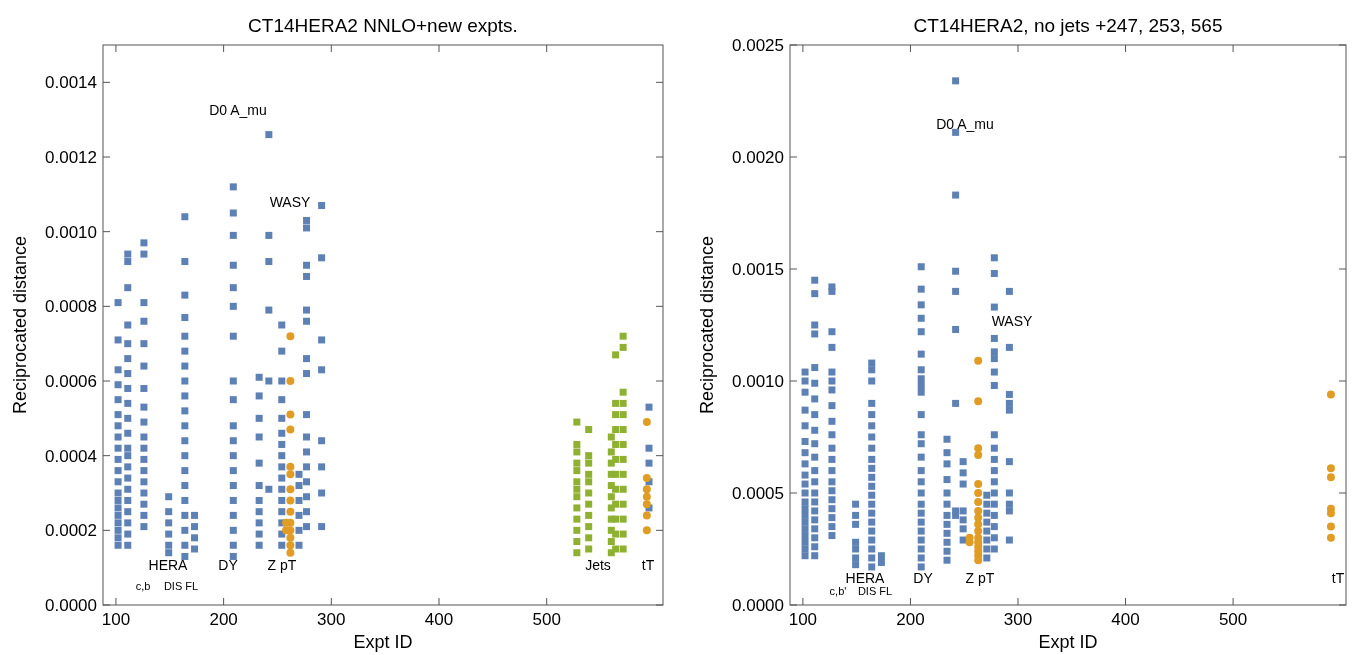 This screenshot has height=655, width=1369. I want to click on annotation: DY, so click(923, 577).